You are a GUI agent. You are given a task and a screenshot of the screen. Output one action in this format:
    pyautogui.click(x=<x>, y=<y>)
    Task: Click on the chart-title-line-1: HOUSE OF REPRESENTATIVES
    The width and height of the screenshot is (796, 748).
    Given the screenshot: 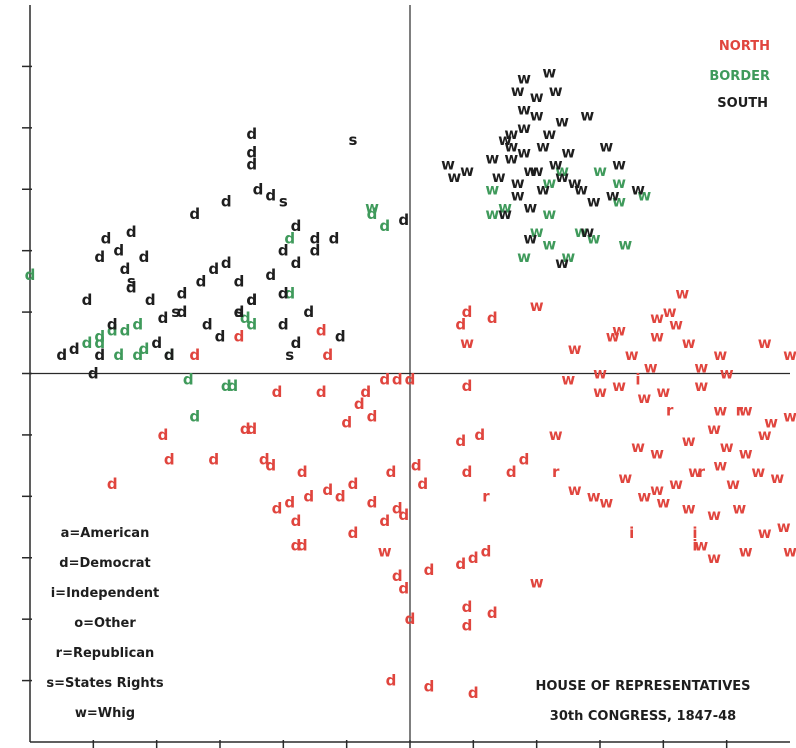 What is the action you would take?
    pyautogui.click(x=642, y=686)
    